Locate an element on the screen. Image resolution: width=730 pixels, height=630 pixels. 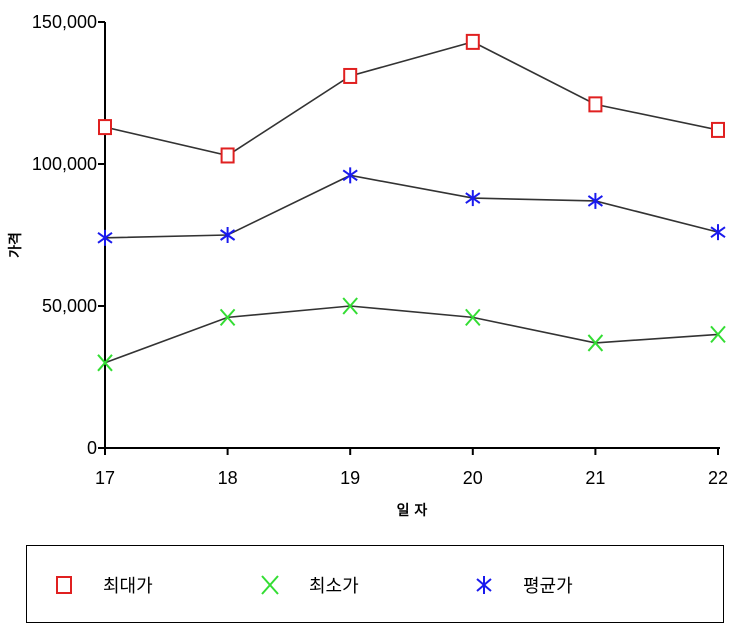
legend-label-avg: 평균가 is located at coordinates (548, 586).